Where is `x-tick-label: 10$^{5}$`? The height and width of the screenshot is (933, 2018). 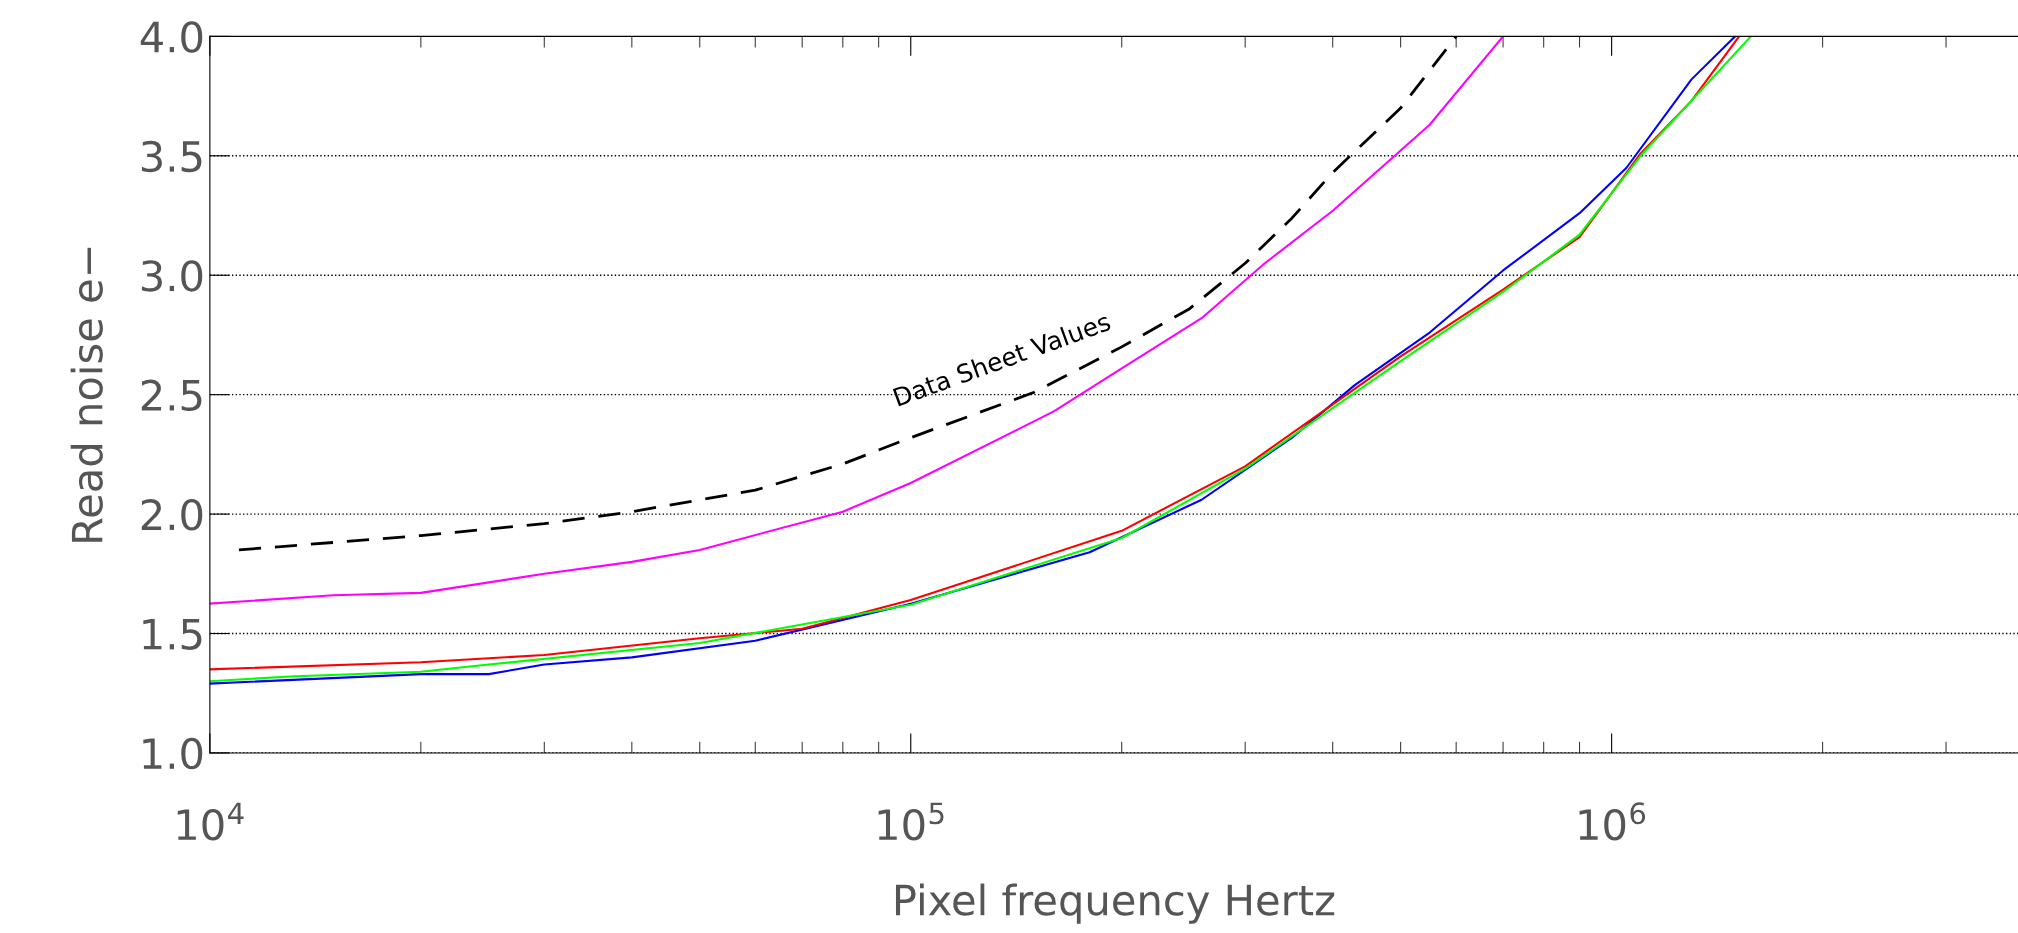 x-tick-label: 10$^{5}$ is located at coordinates (911, 821).